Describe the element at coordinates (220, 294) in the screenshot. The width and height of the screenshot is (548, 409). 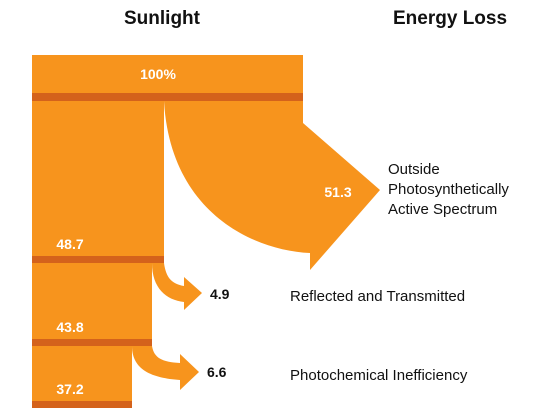
I see `value-4-9: 4.9` at that location.